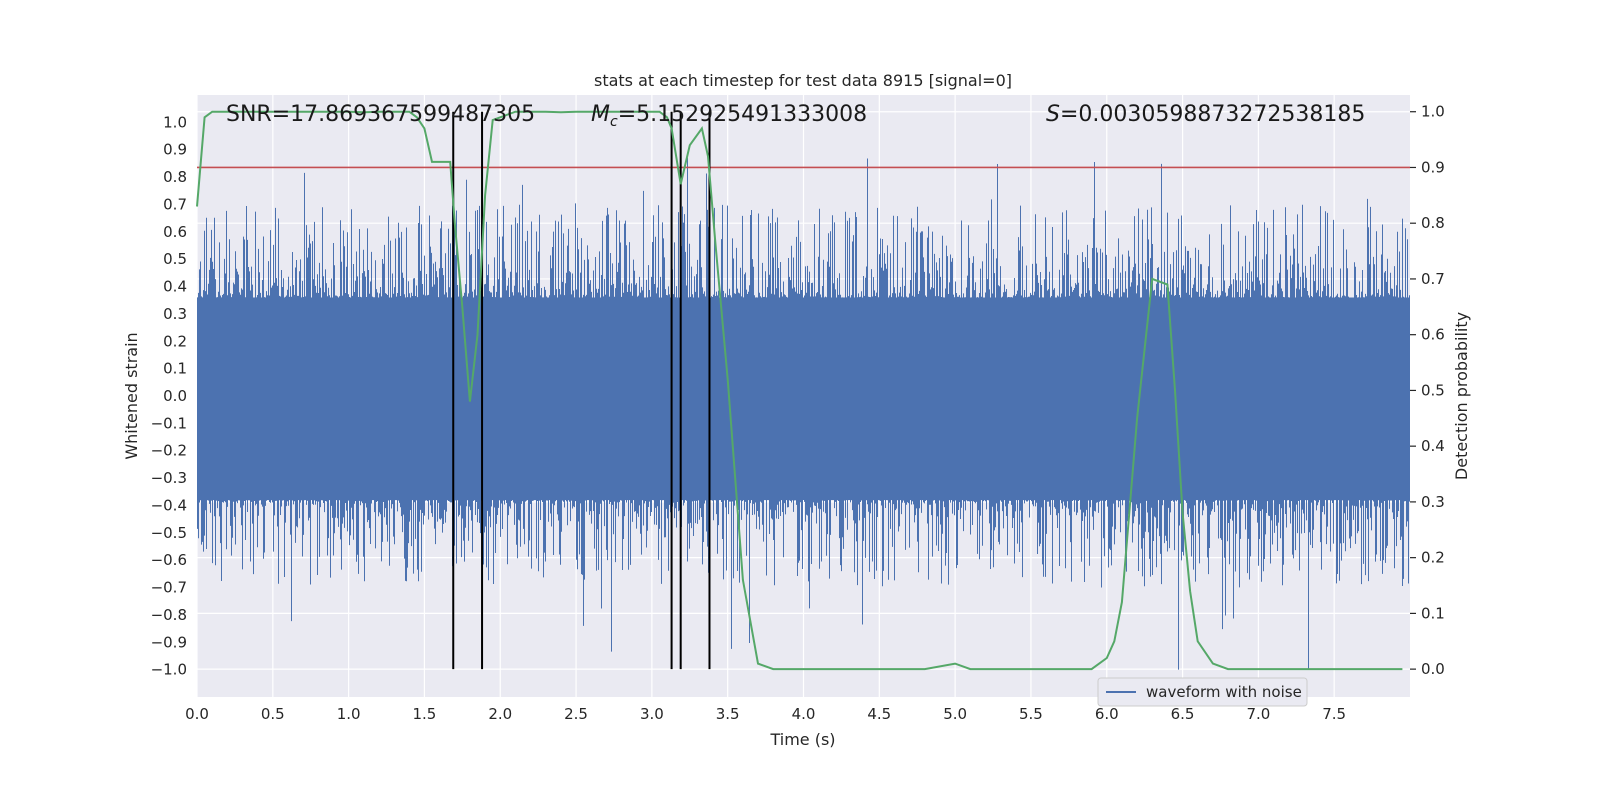  Describe the element at coordinates (1107, 714) in the screenshot. I see `x-tick-label: 6.0` at that location.